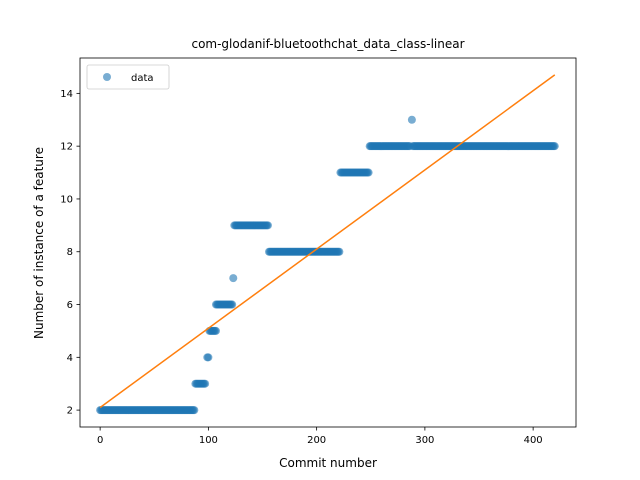 This screenshot has width=640, height=480. I want to click on y-tick-label: 14, so click(66, 94).